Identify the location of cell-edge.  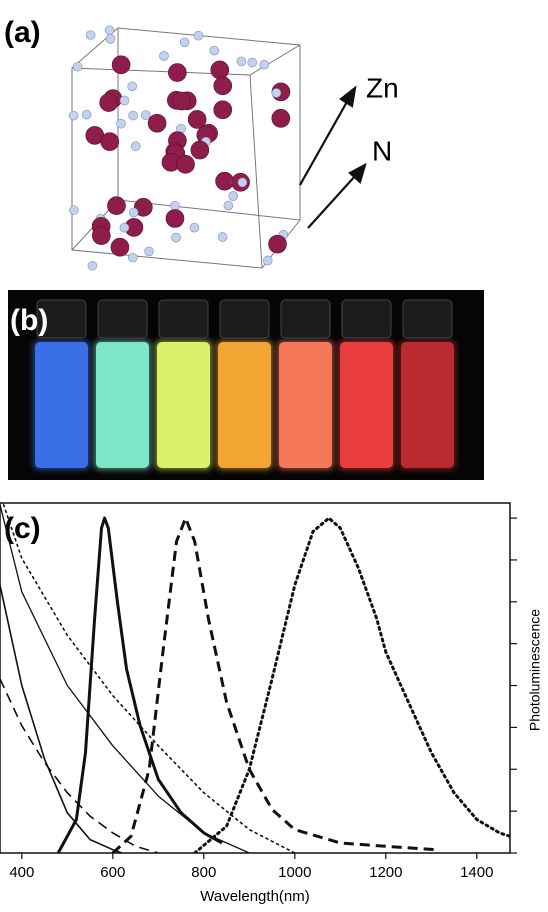
(275, 60).